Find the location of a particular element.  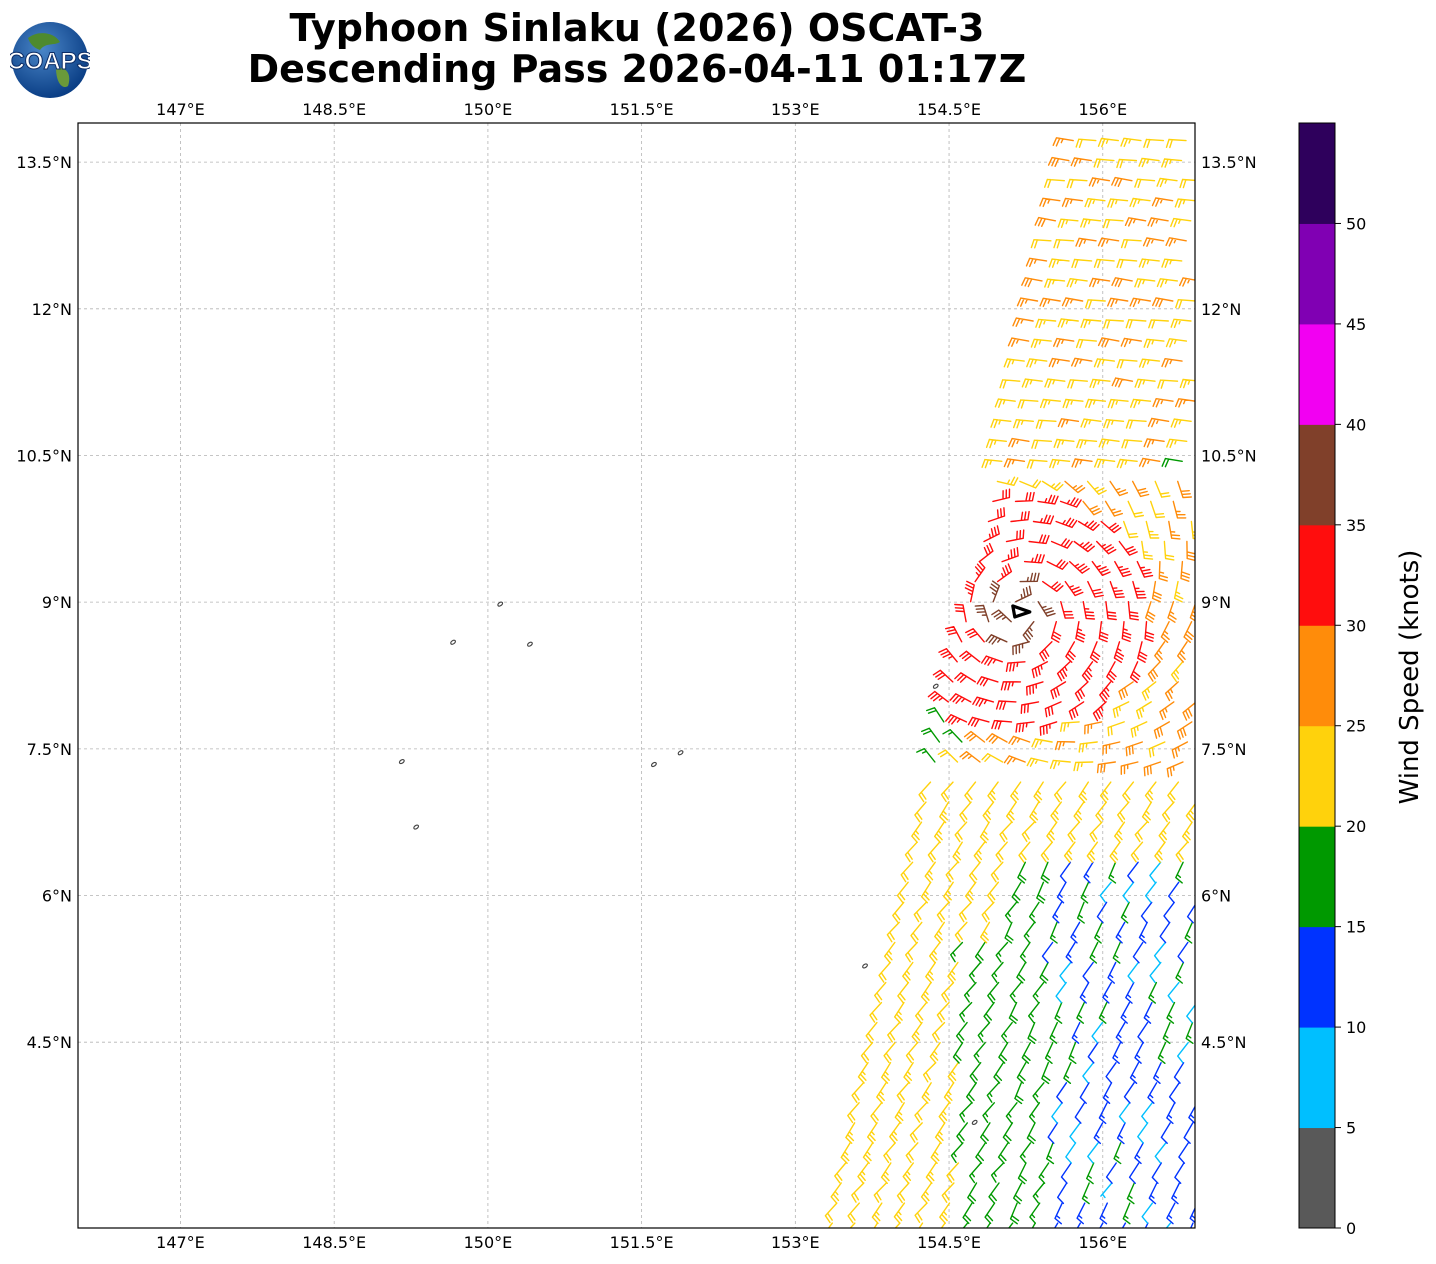

colorbar-tick-label: 50 is located at coordinates (1356, 223).